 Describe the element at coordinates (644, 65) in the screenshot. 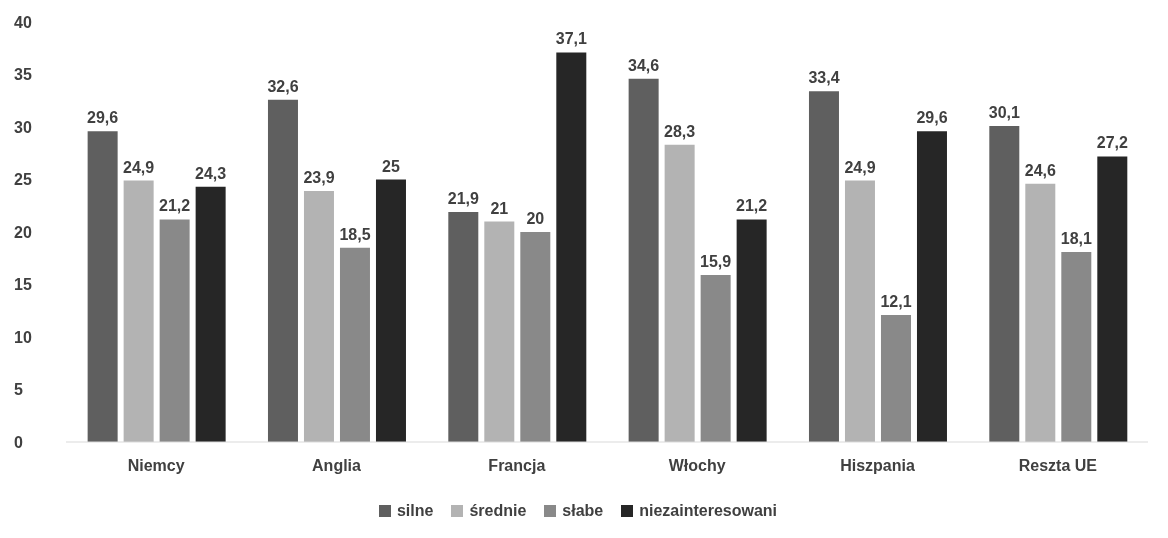

I see `data-label: 34,6` at that location.